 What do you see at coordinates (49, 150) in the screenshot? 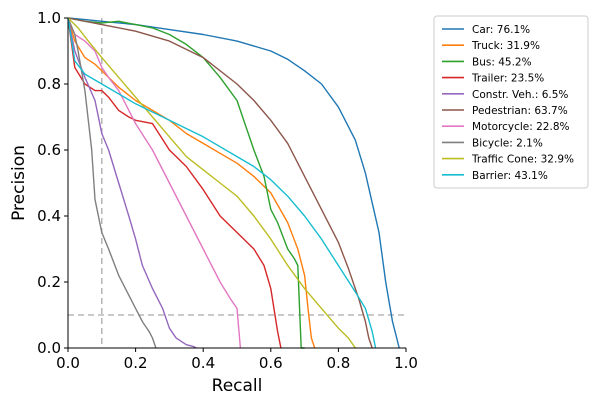
I see `y-tick-label: 0.6` at bounding box center [49, 150].